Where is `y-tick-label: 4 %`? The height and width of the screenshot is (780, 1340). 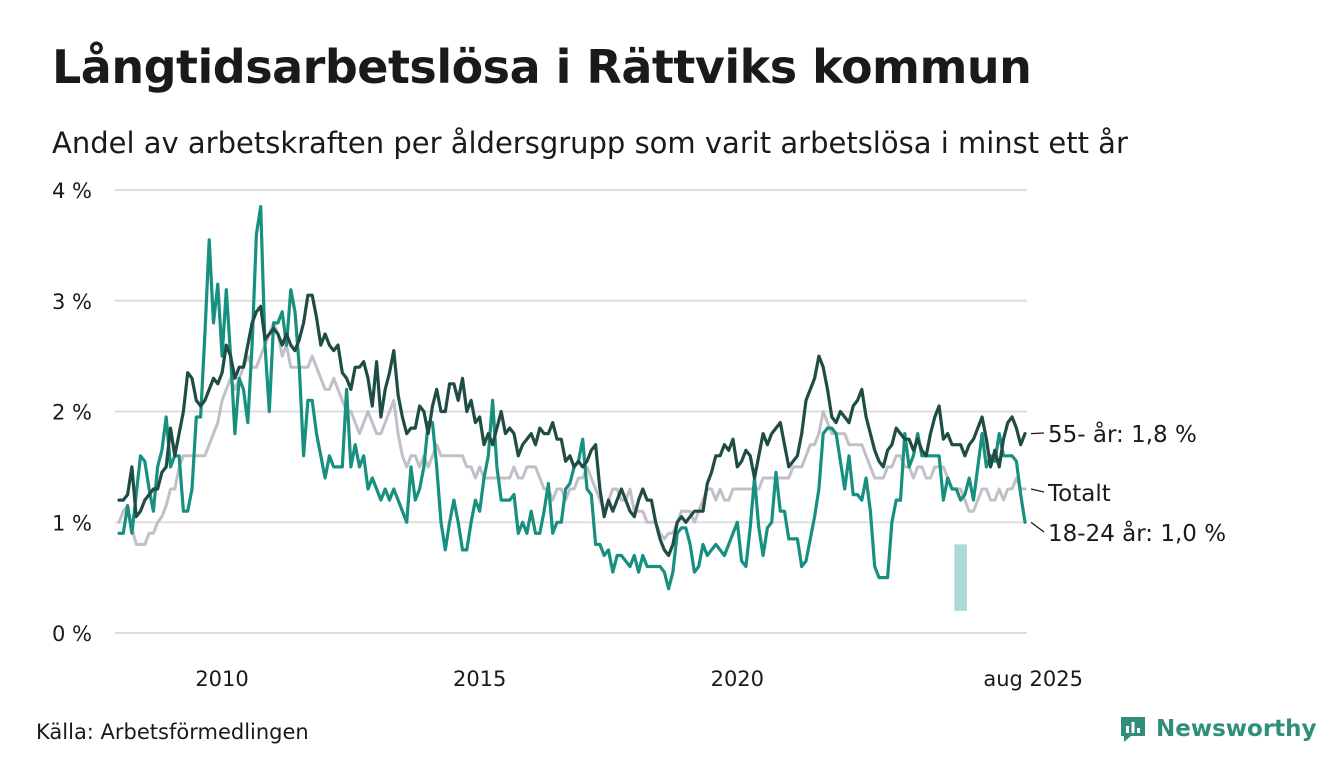
y-tick-label: 4 % is located at coordinates (72, 191).